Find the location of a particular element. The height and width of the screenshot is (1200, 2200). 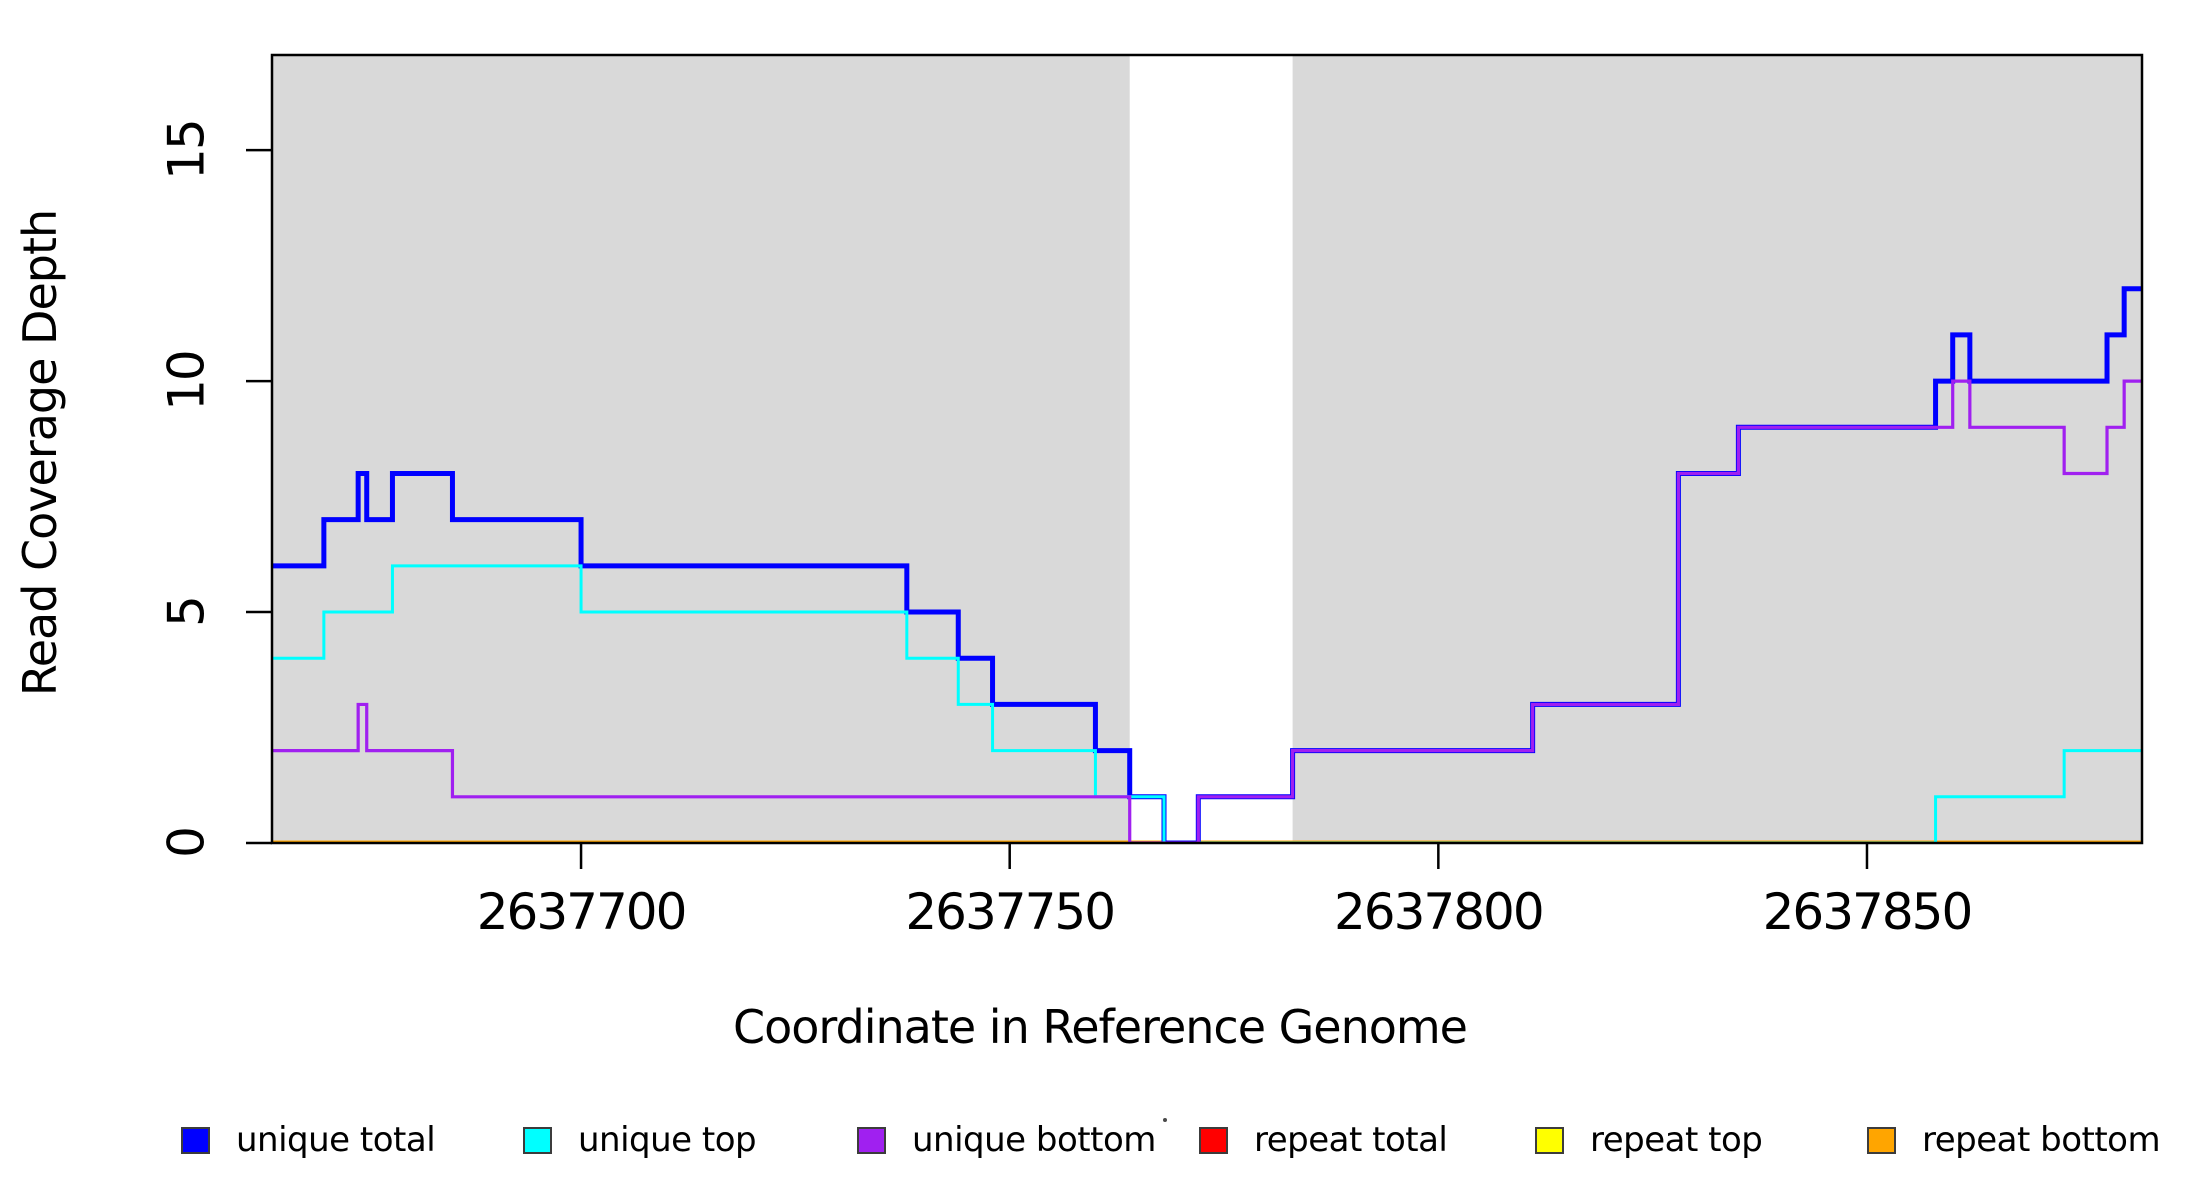

y-tick-label: 10 is located at coordinates (187, 381).